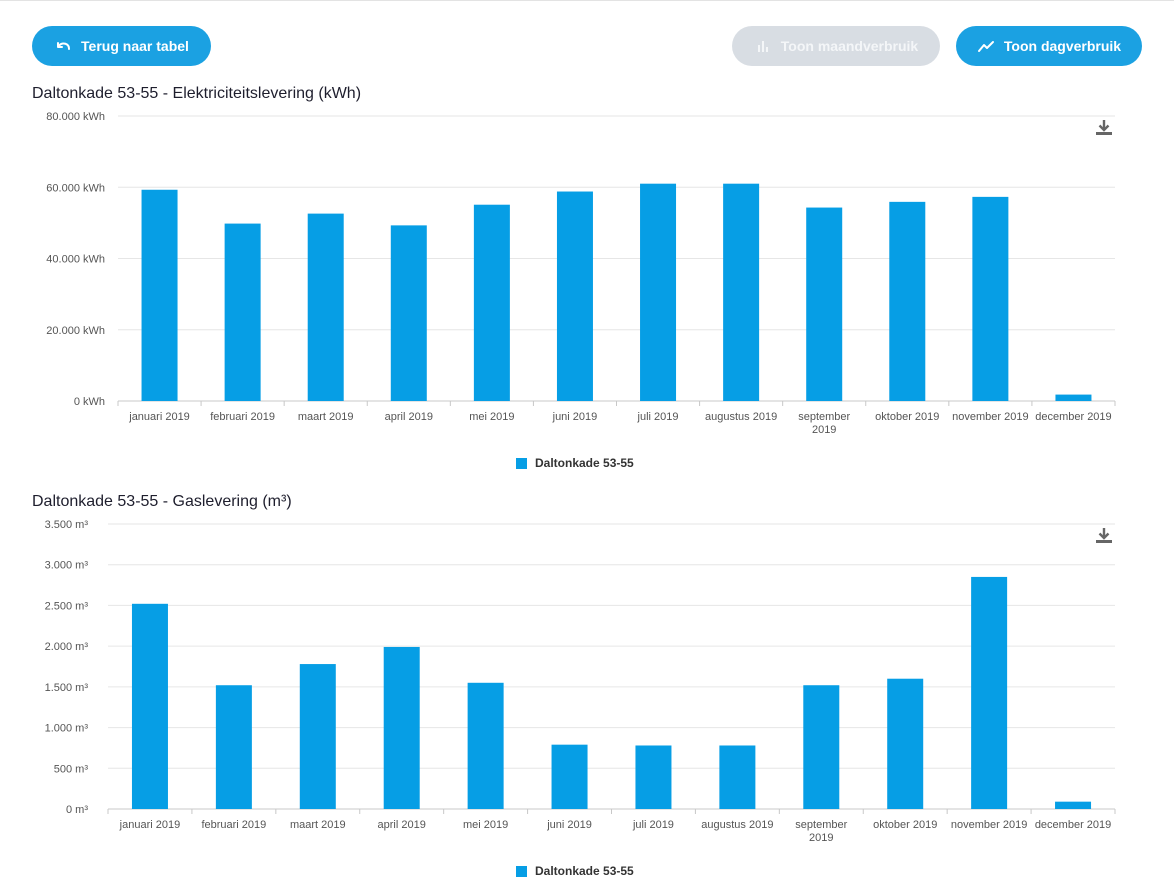 The image size is (1174, 882). What do you see at coordinates (849, 46) in the screenshot?
I see `show-monthly-label: Toon maandverbruik` at bounding box center [849, 46].